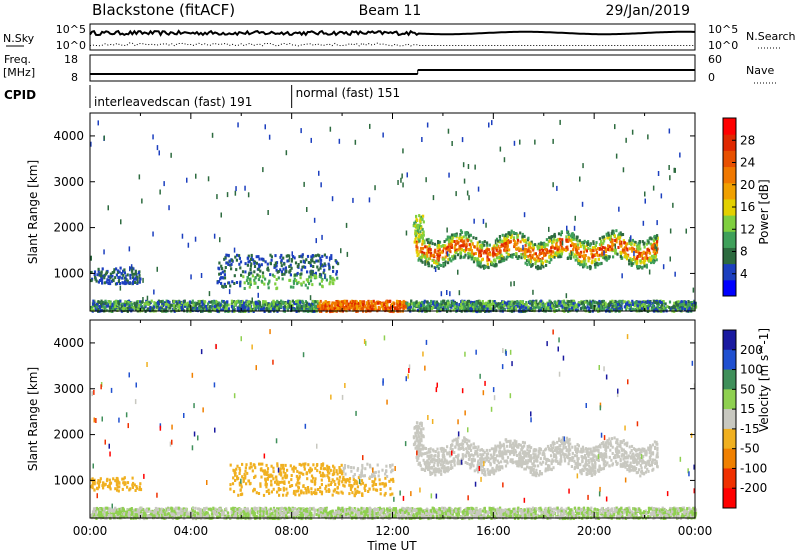 Image resolution: width=800 pixels, height=558 pixels. What do you see at coordinates (392, 38) in the screenshot?
I see `nsky-trace` at bounding box center [392, 38].